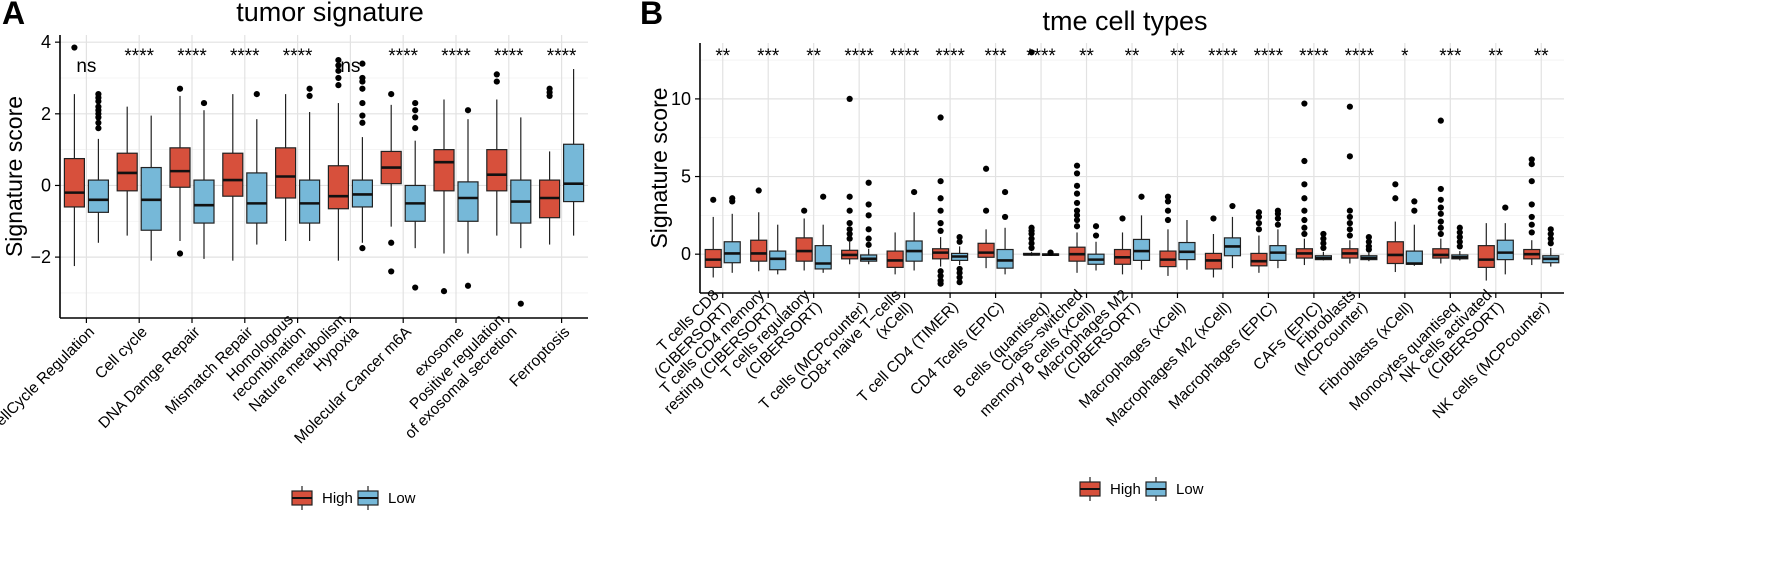  What do you see at coordinates (49, 381) in the screenshot?
I see `panel-a-xtick-label: CellCycle Regulation` at bounding box center [49, 381].